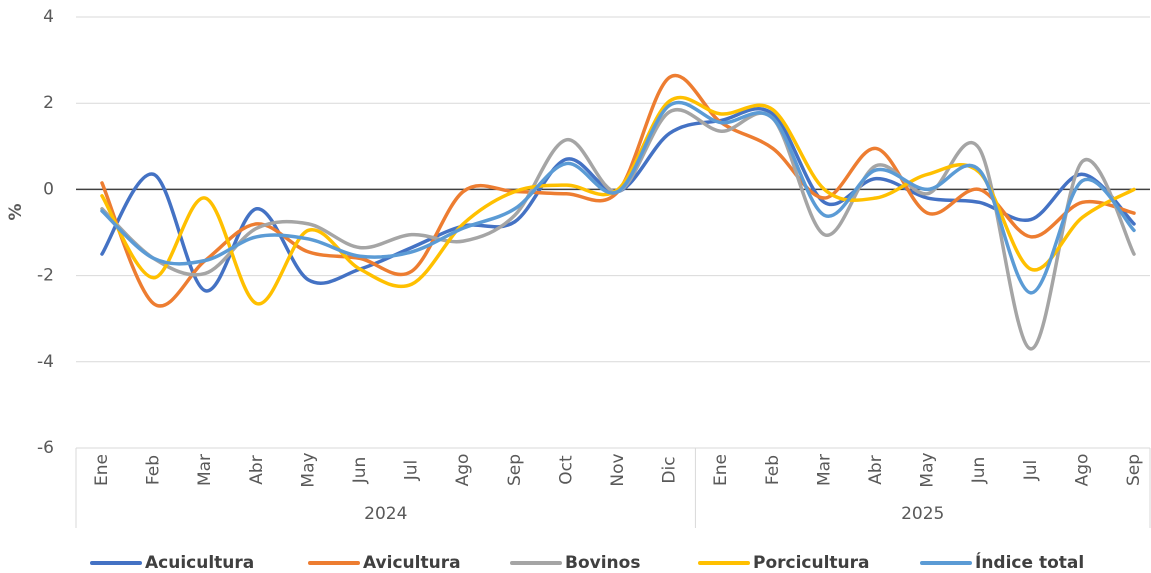  Describe the element at coordinates (48, 103) in the screenshot. I see `y-tick-label: 2` at that location.